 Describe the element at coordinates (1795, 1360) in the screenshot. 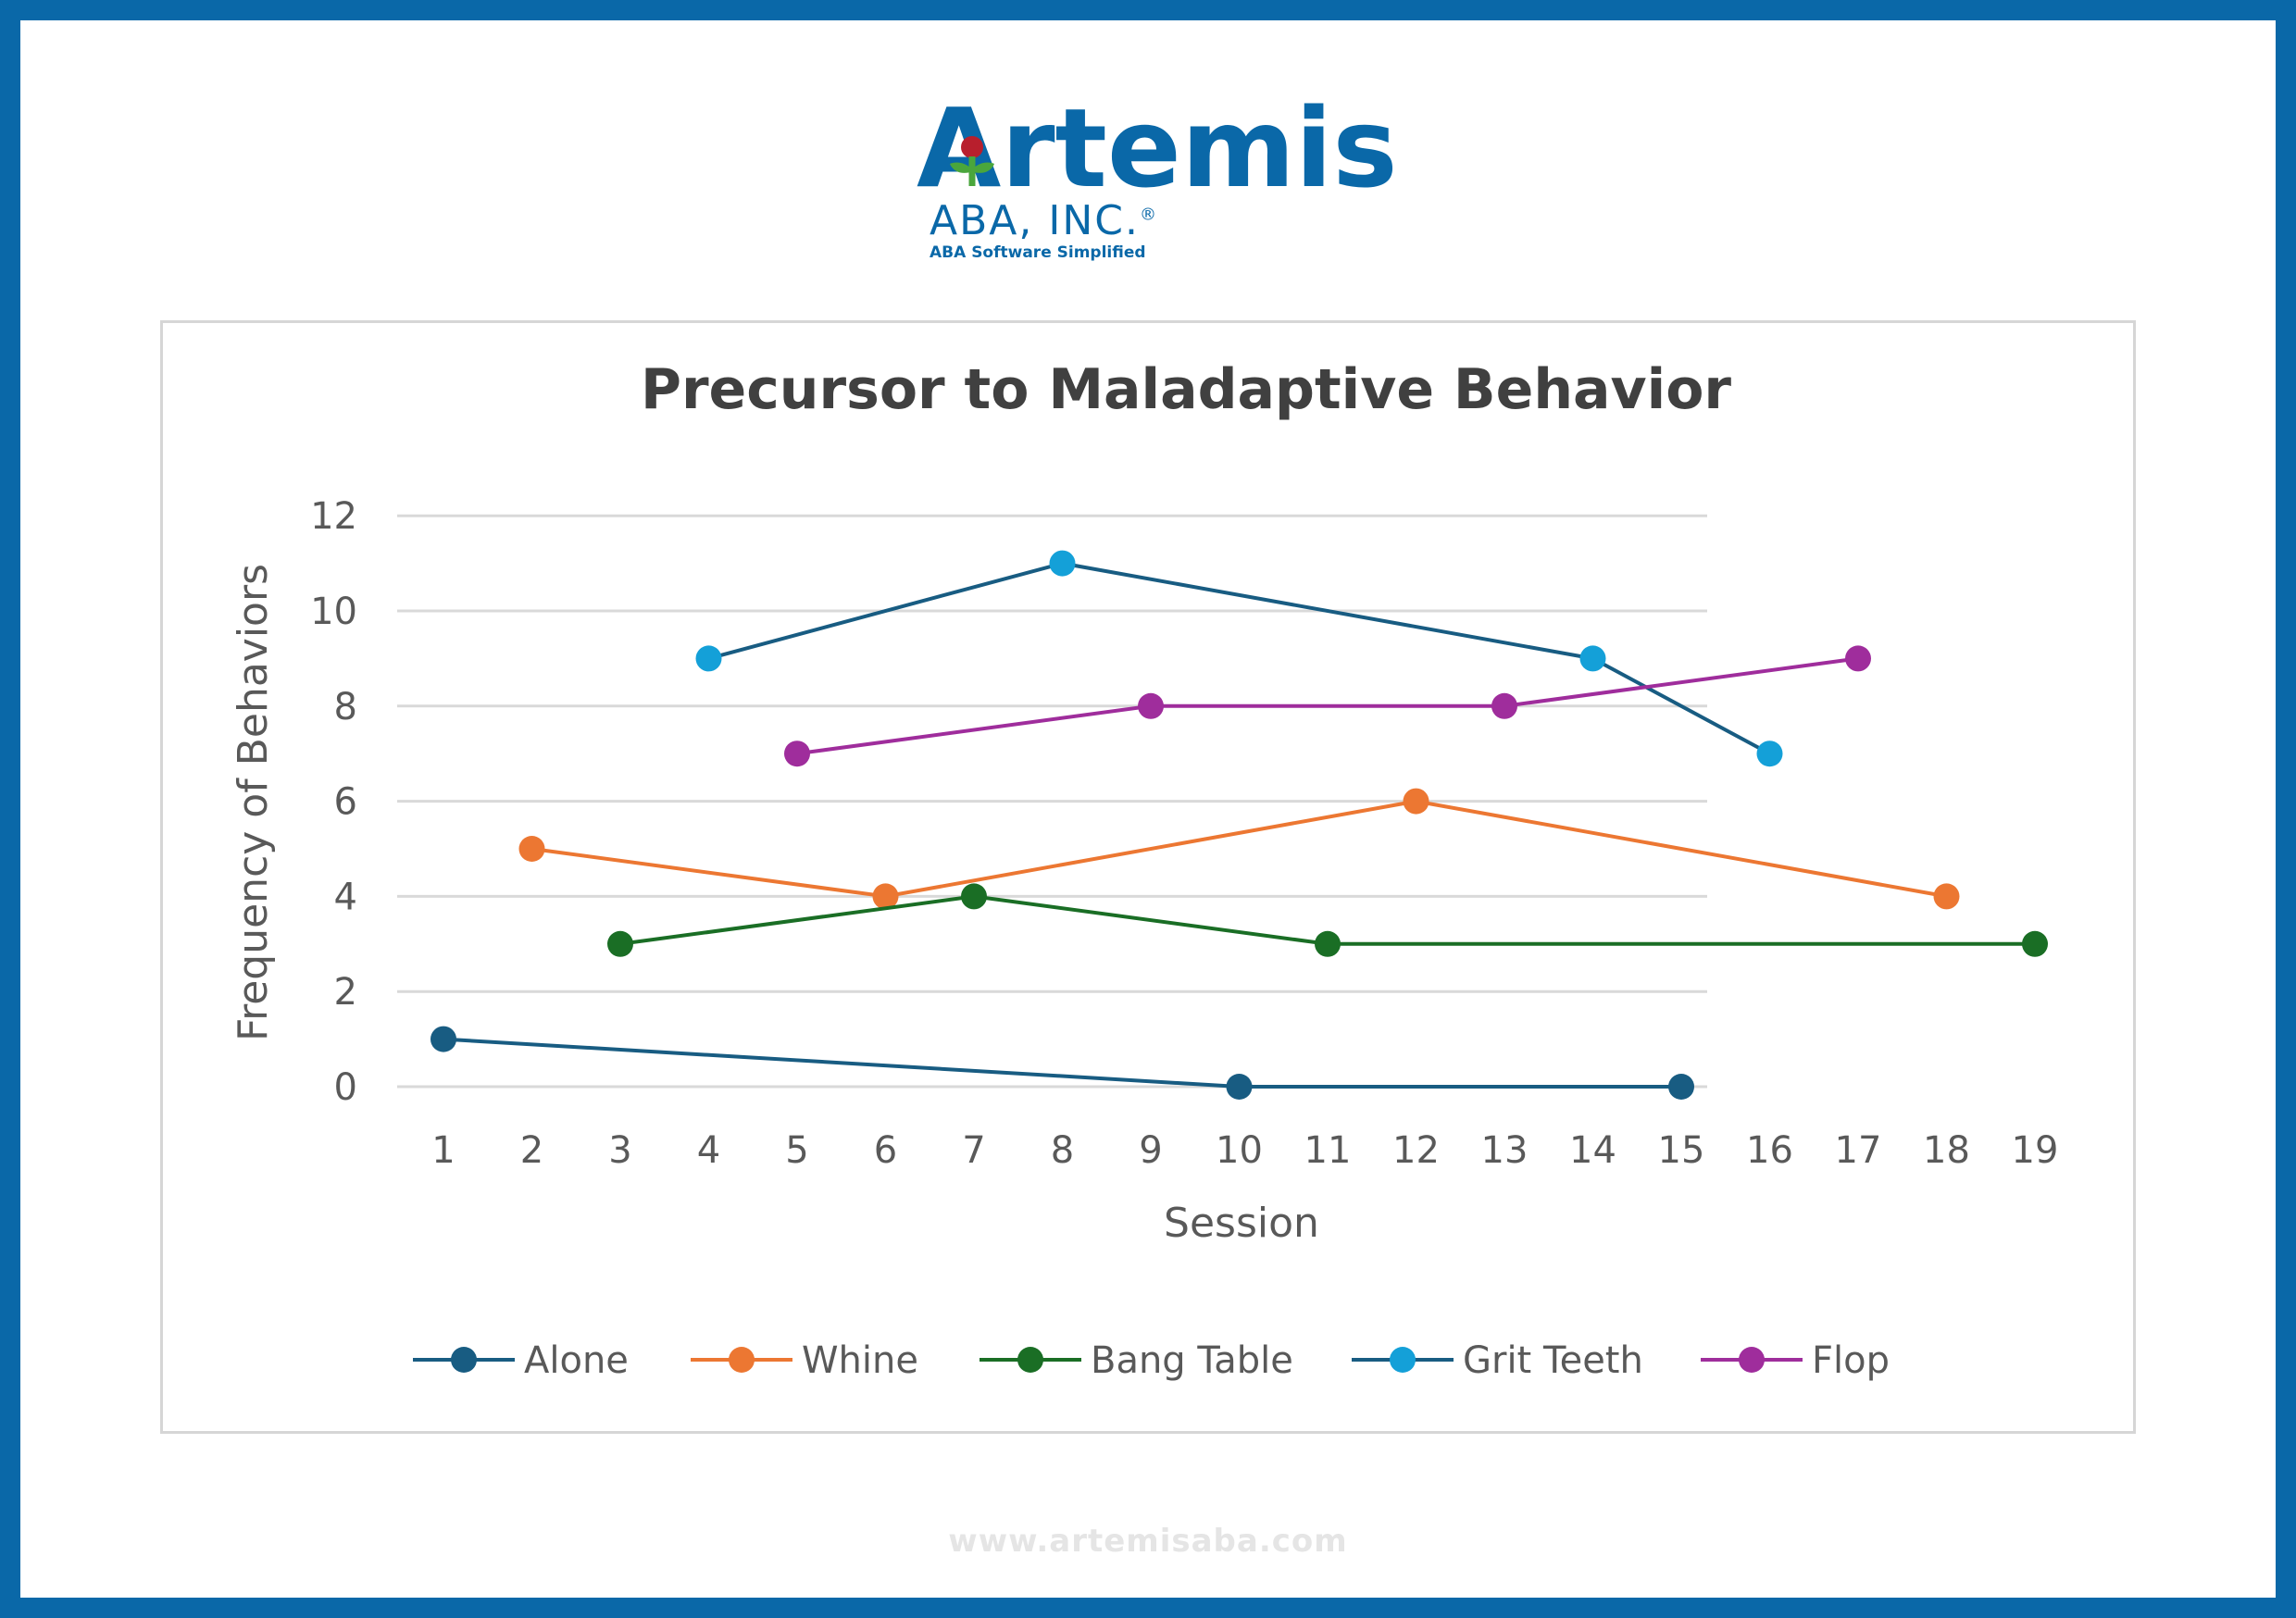

I see `legend-item-flop: Flop` at that location.